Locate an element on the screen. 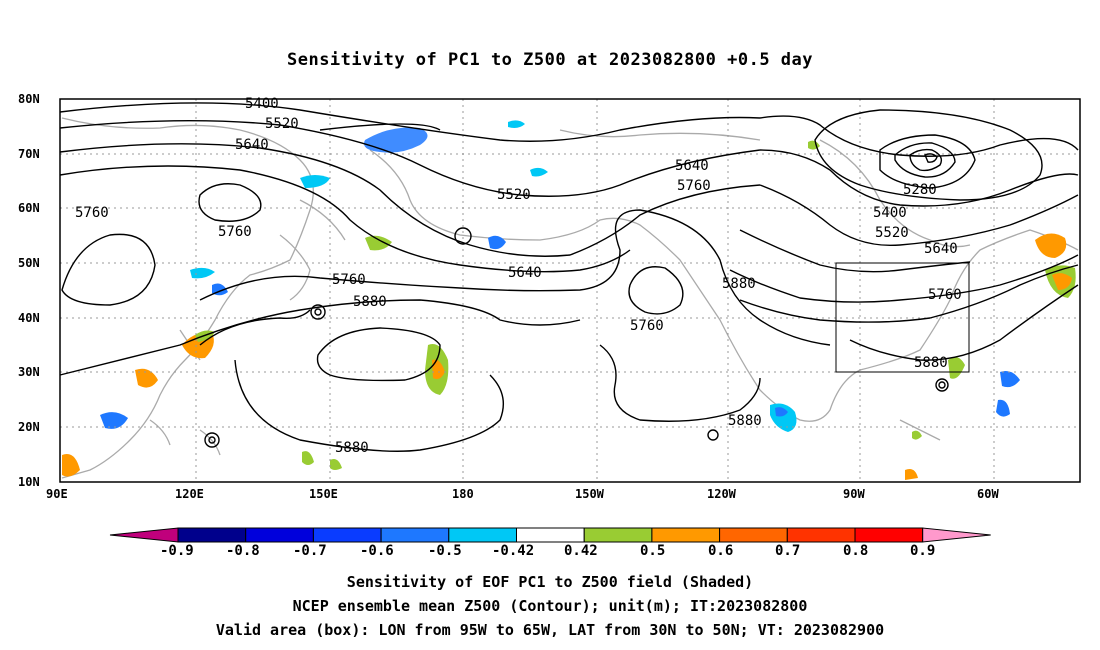 The width and height of the screenshot is (1100, 650). colorbar-label: 0.8 is located at coordinates (856, 551).